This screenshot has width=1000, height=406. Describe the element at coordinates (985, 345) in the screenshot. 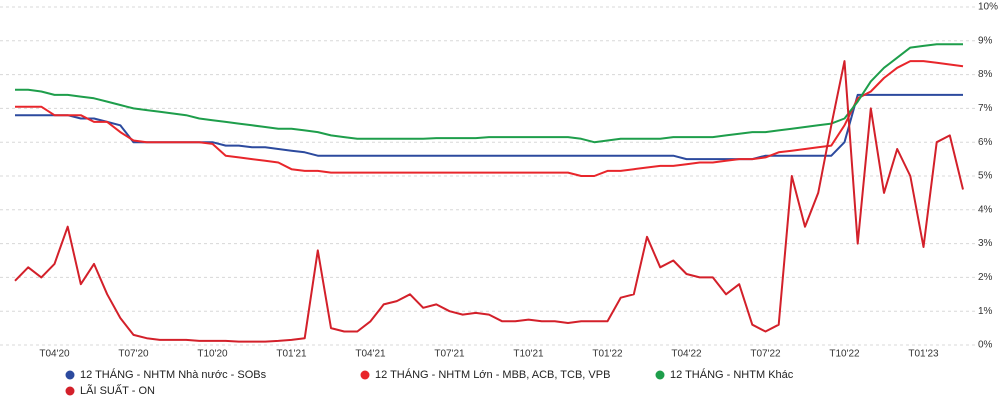

I see `y-tick-label: 0%` at that location.